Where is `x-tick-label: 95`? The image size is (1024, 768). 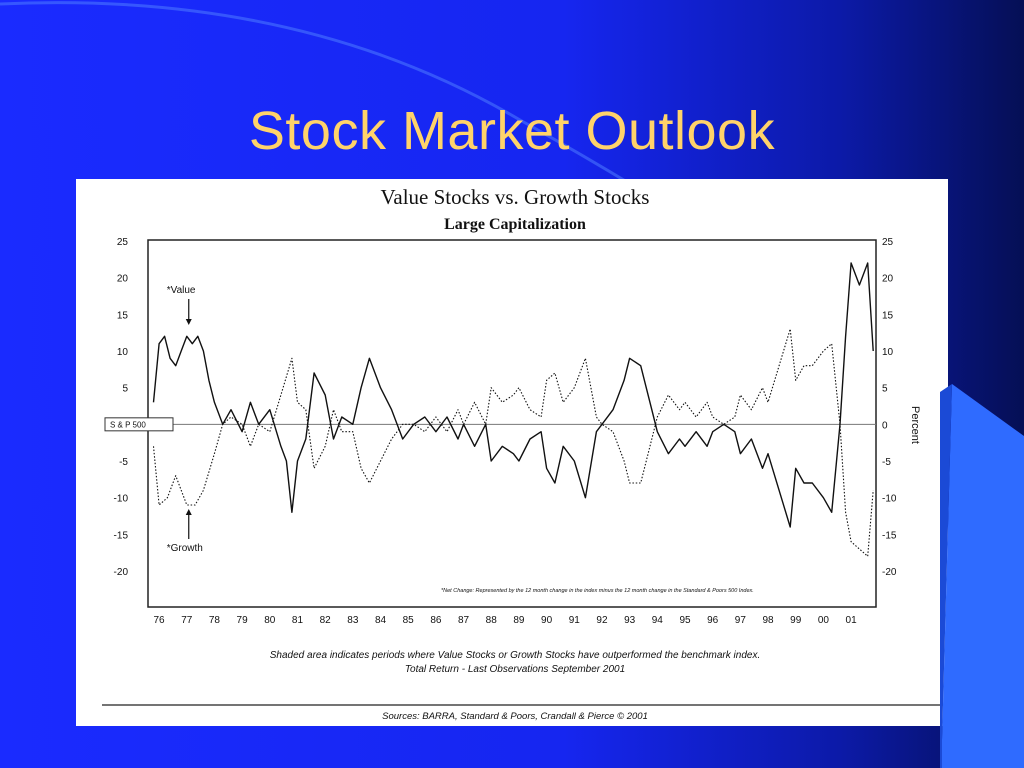
x-tick-label: 95 is located at coordinates (685, 620).